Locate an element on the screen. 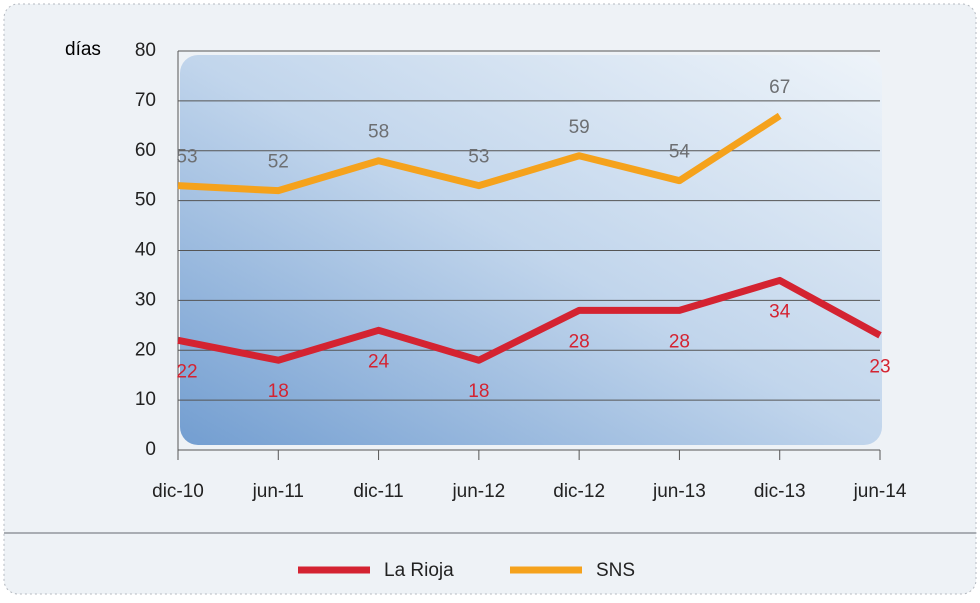 This screenshot has height=603, width=980. x-tick-label: jun-13 is located at coordinates (679, 491).